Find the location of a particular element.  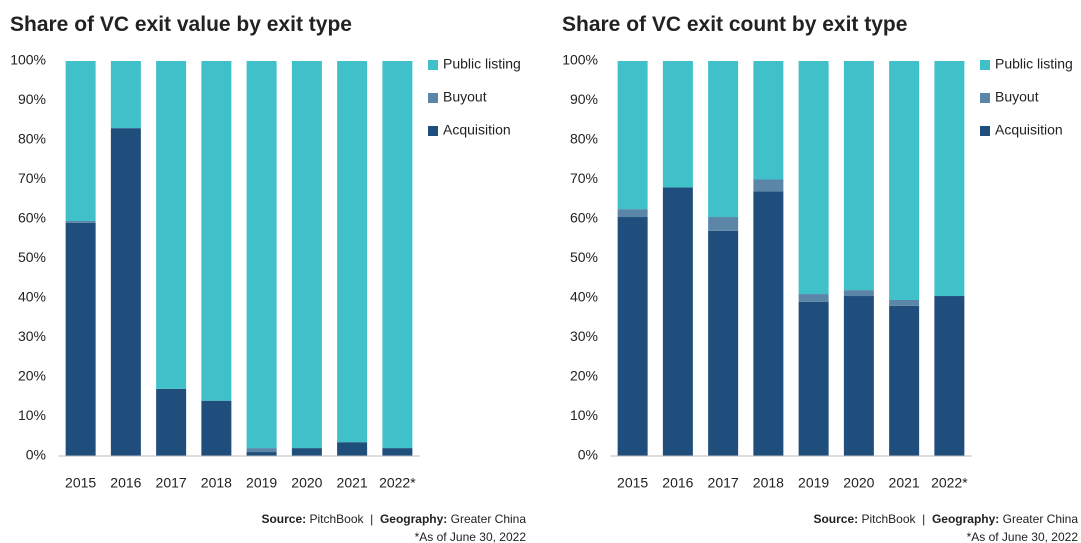

y-tick-label: 90% is located at coordinates (32, 99).